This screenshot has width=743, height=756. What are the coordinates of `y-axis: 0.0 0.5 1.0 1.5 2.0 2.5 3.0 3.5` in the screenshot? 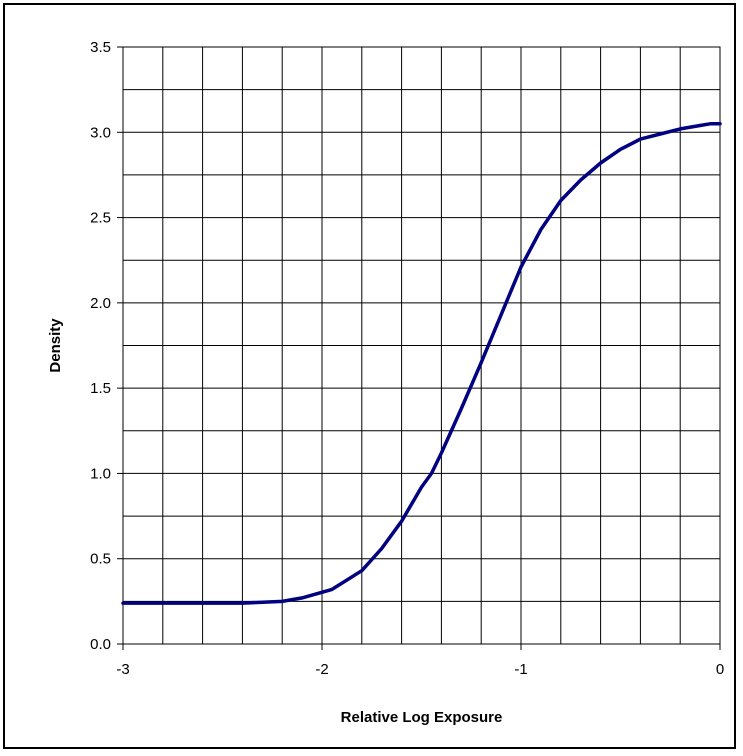 It's located at (106, 346).